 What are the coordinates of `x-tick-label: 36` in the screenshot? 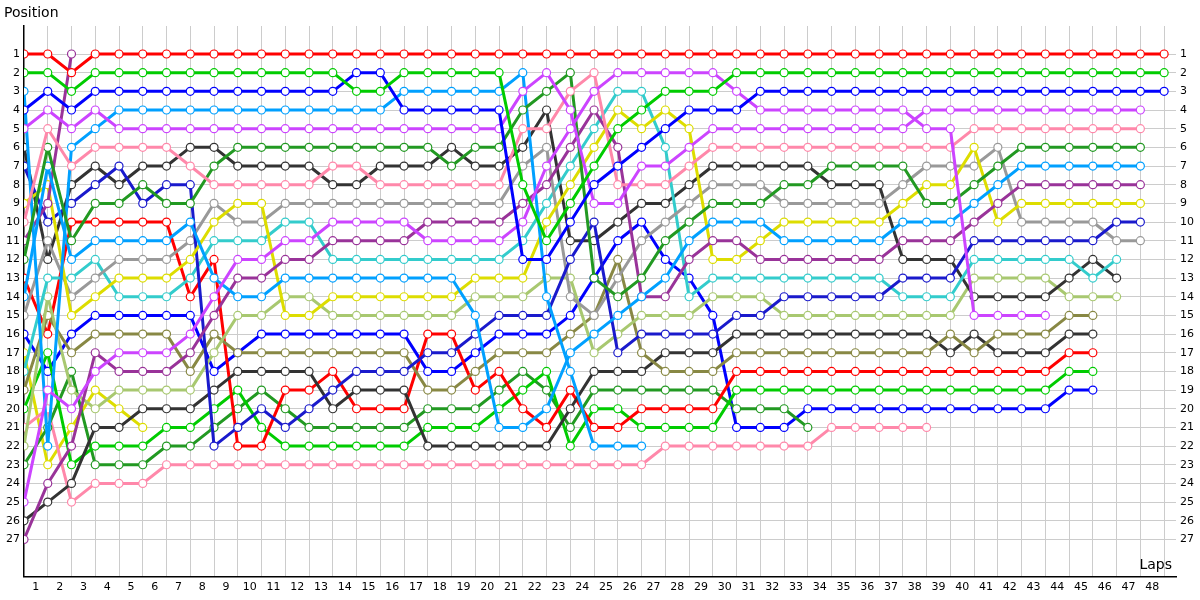 It's located at (867, 587).